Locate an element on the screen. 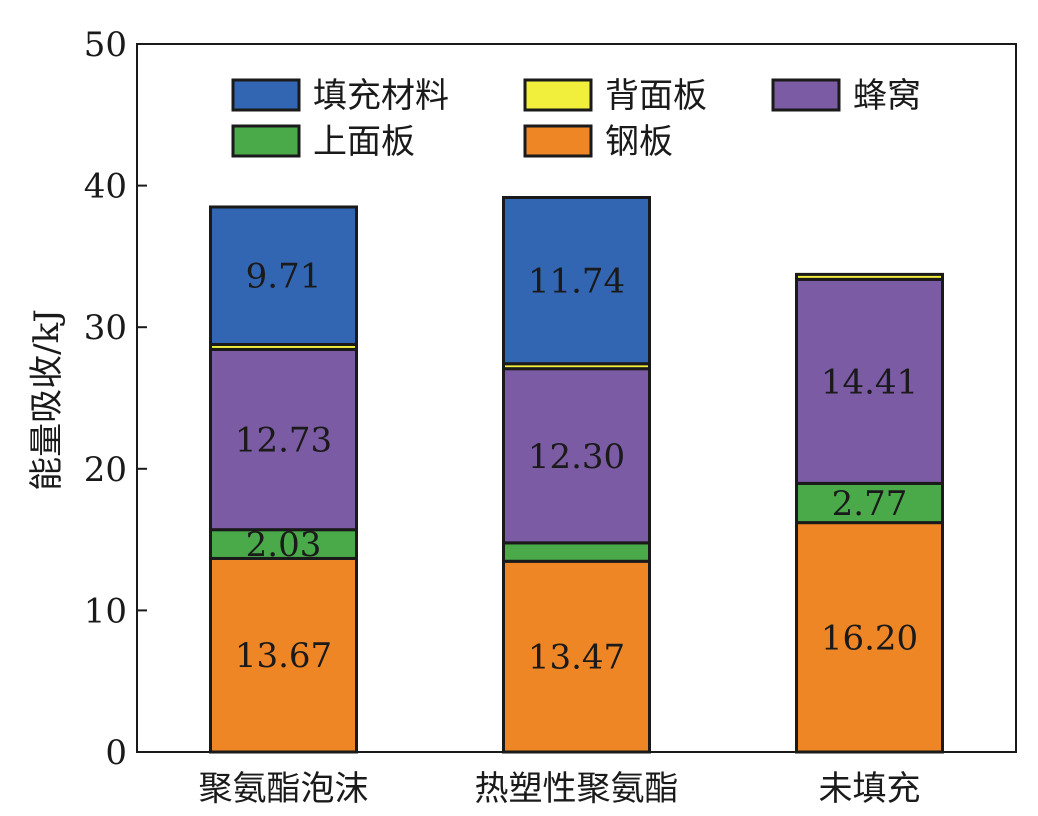  legend-label: 蜂窝 is located at coordinates (887, 96).